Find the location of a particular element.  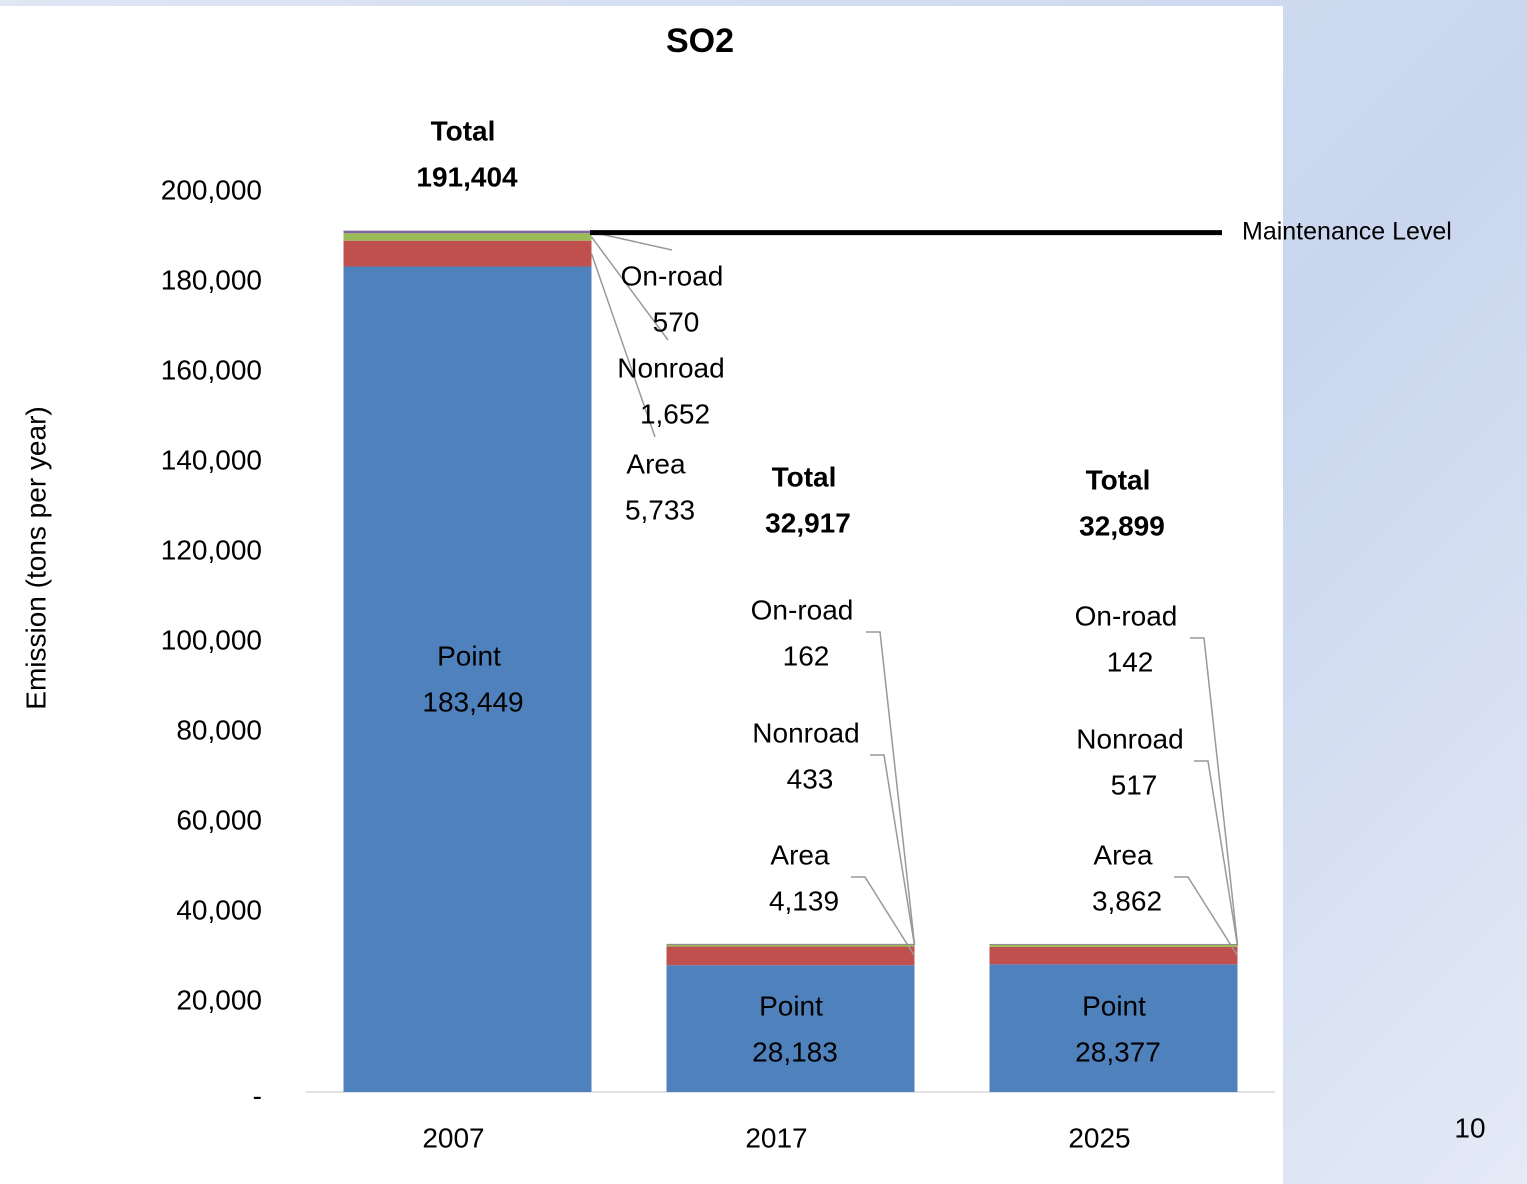

y-tick-label: 160,000 is located at coordinates (211, 369).